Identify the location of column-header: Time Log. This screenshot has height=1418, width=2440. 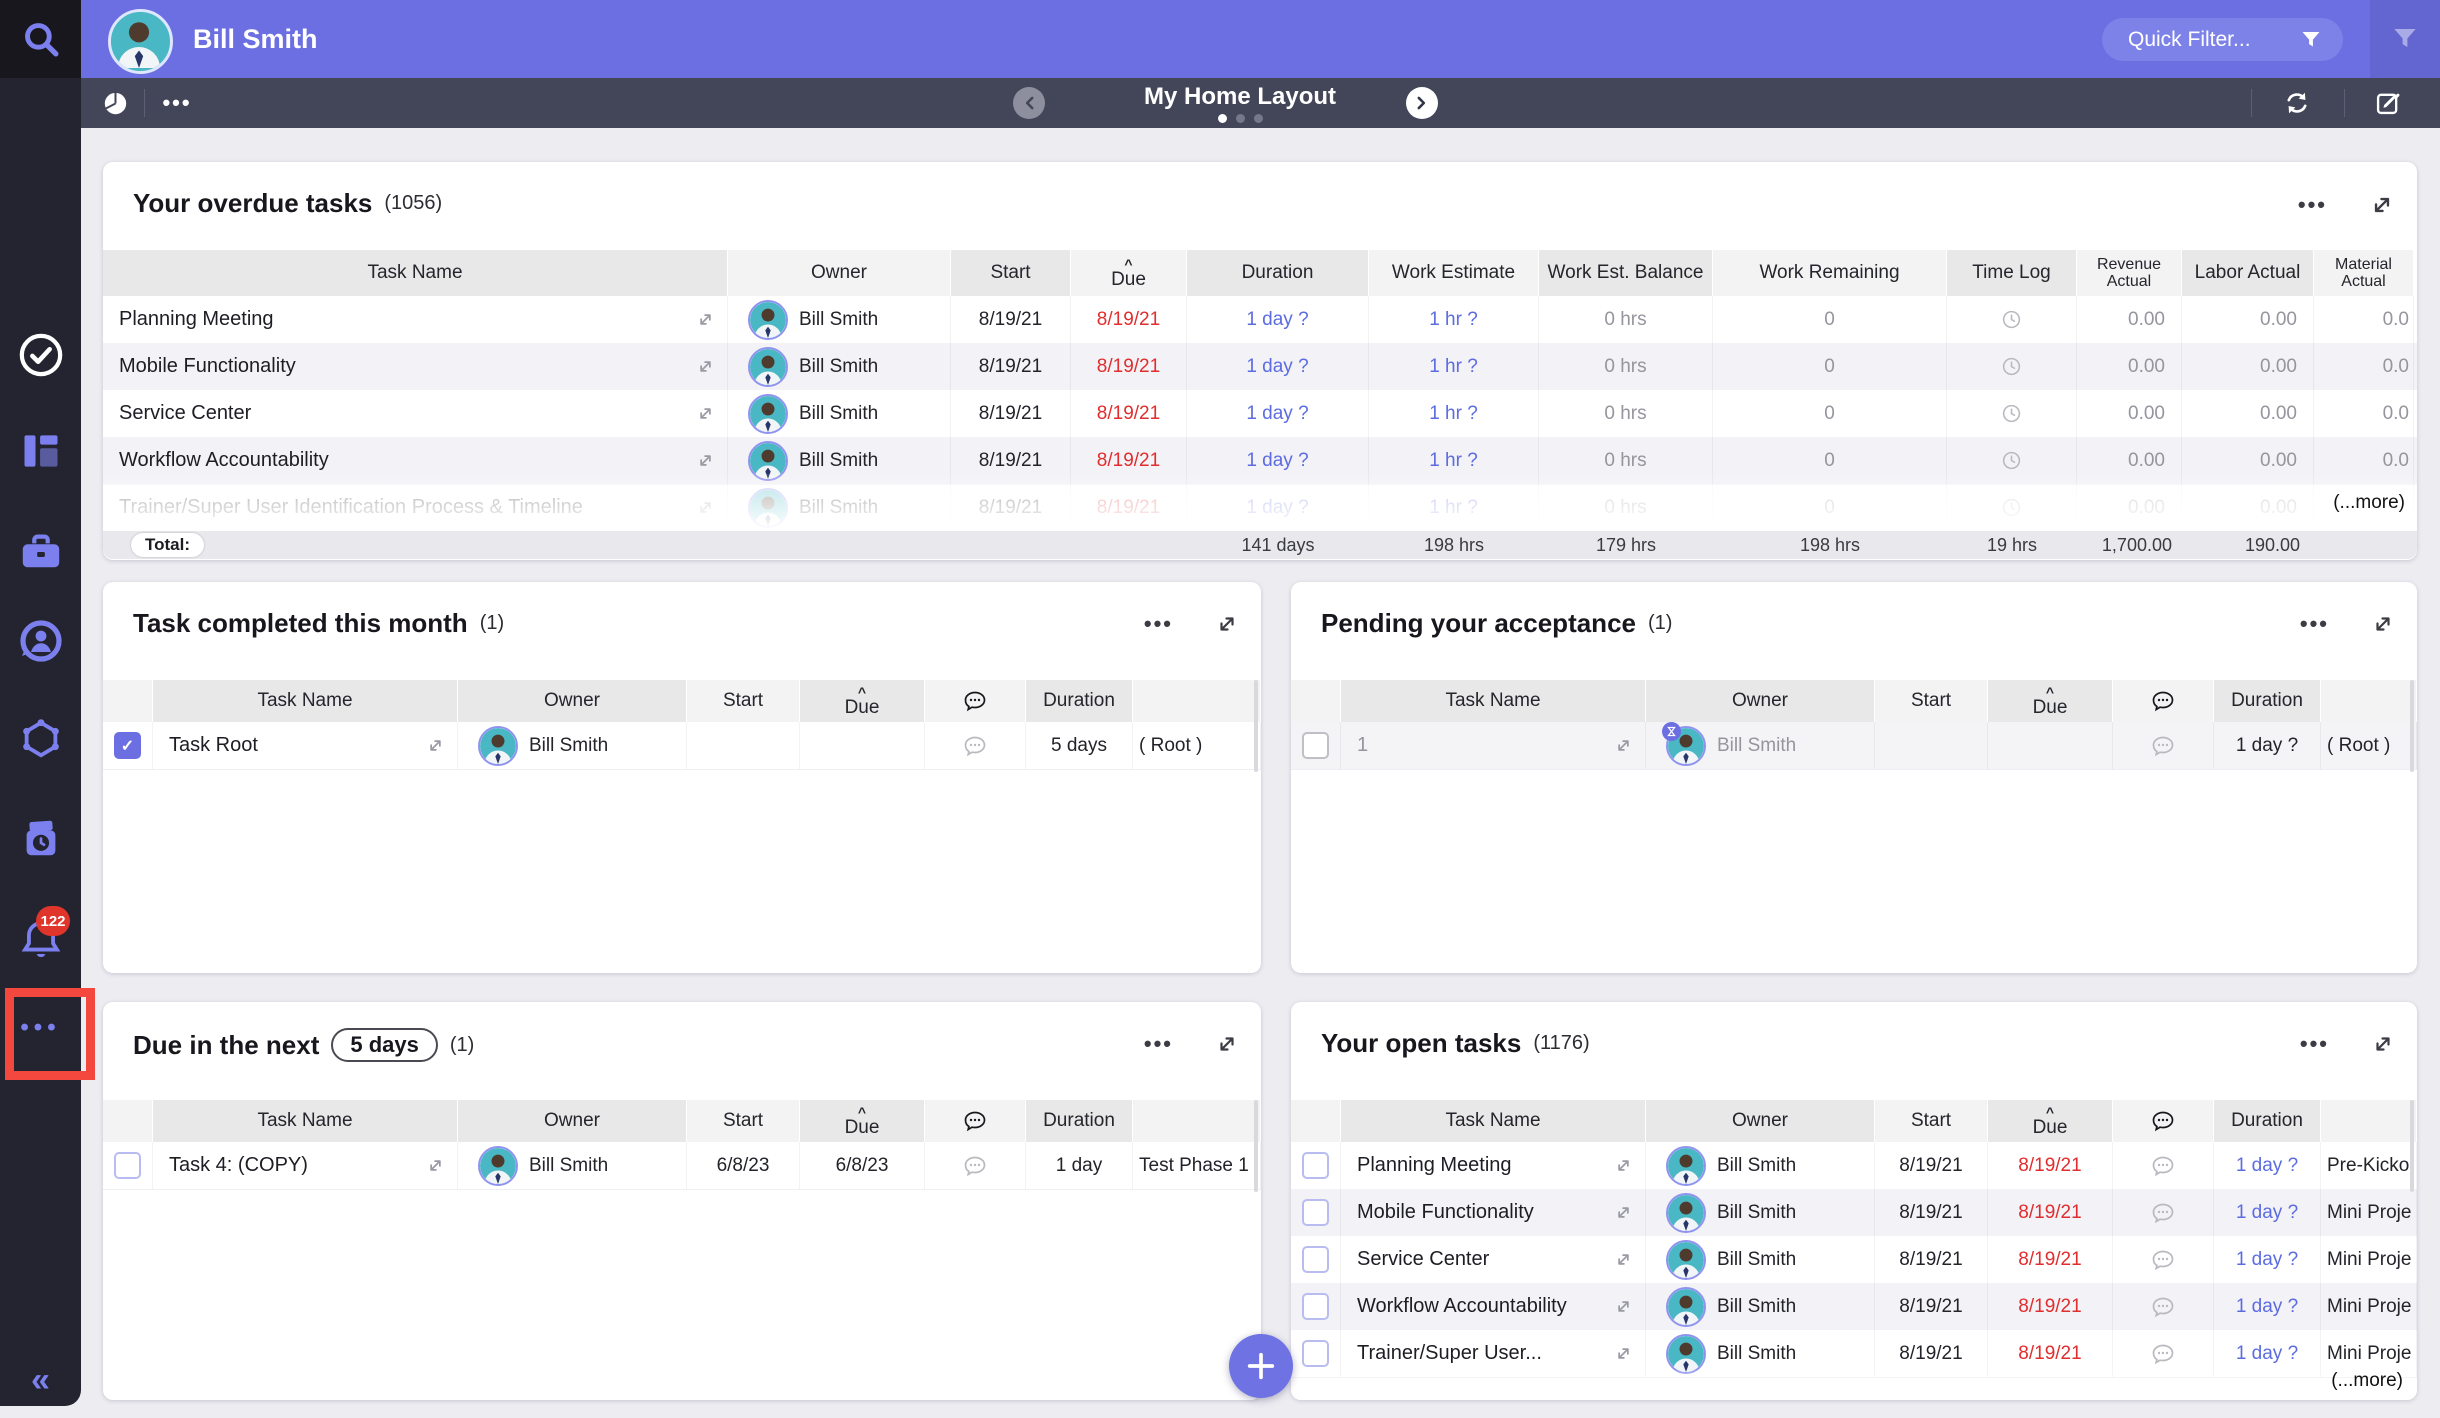
(2012, 273).